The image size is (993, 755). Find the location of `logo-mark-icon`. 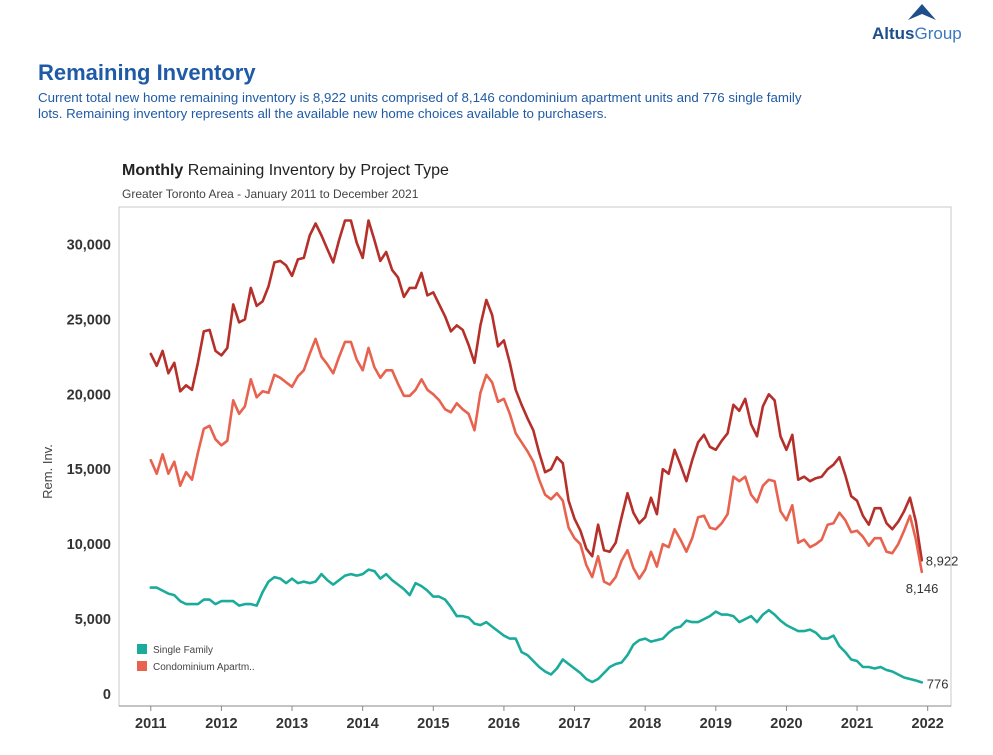

logo-mark-icon is located at coordinates (922, 12).